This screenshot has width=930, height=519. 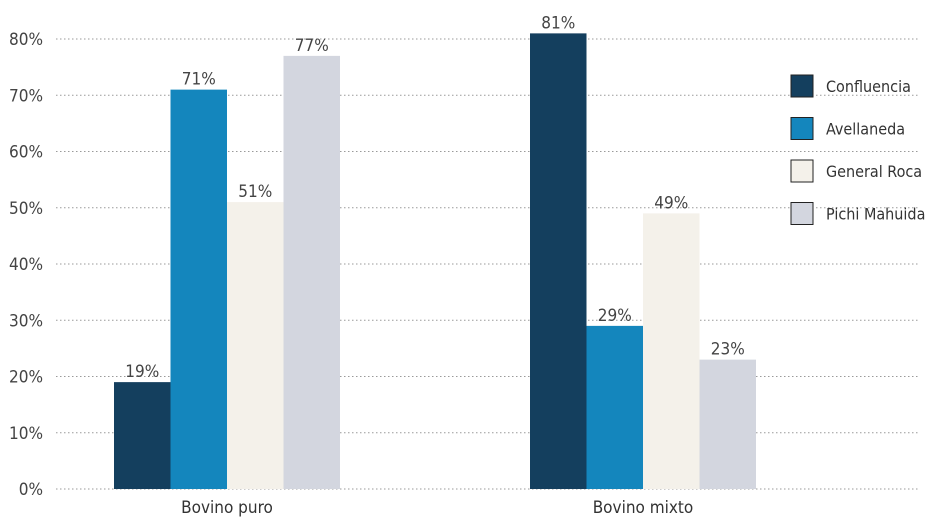 What do you see at coordinates (875, 214) in the screenshot?
I see `legend-label: Pichi Mahuida` at bounding box center [875, 214].